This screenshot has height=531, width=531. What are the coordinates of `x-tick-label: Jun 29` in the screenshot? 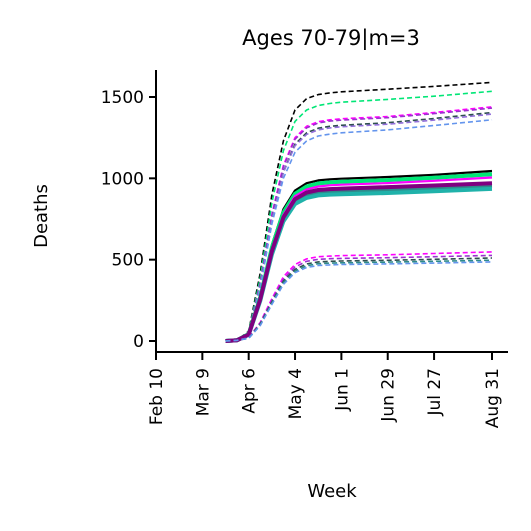 It's located at (389, 395).